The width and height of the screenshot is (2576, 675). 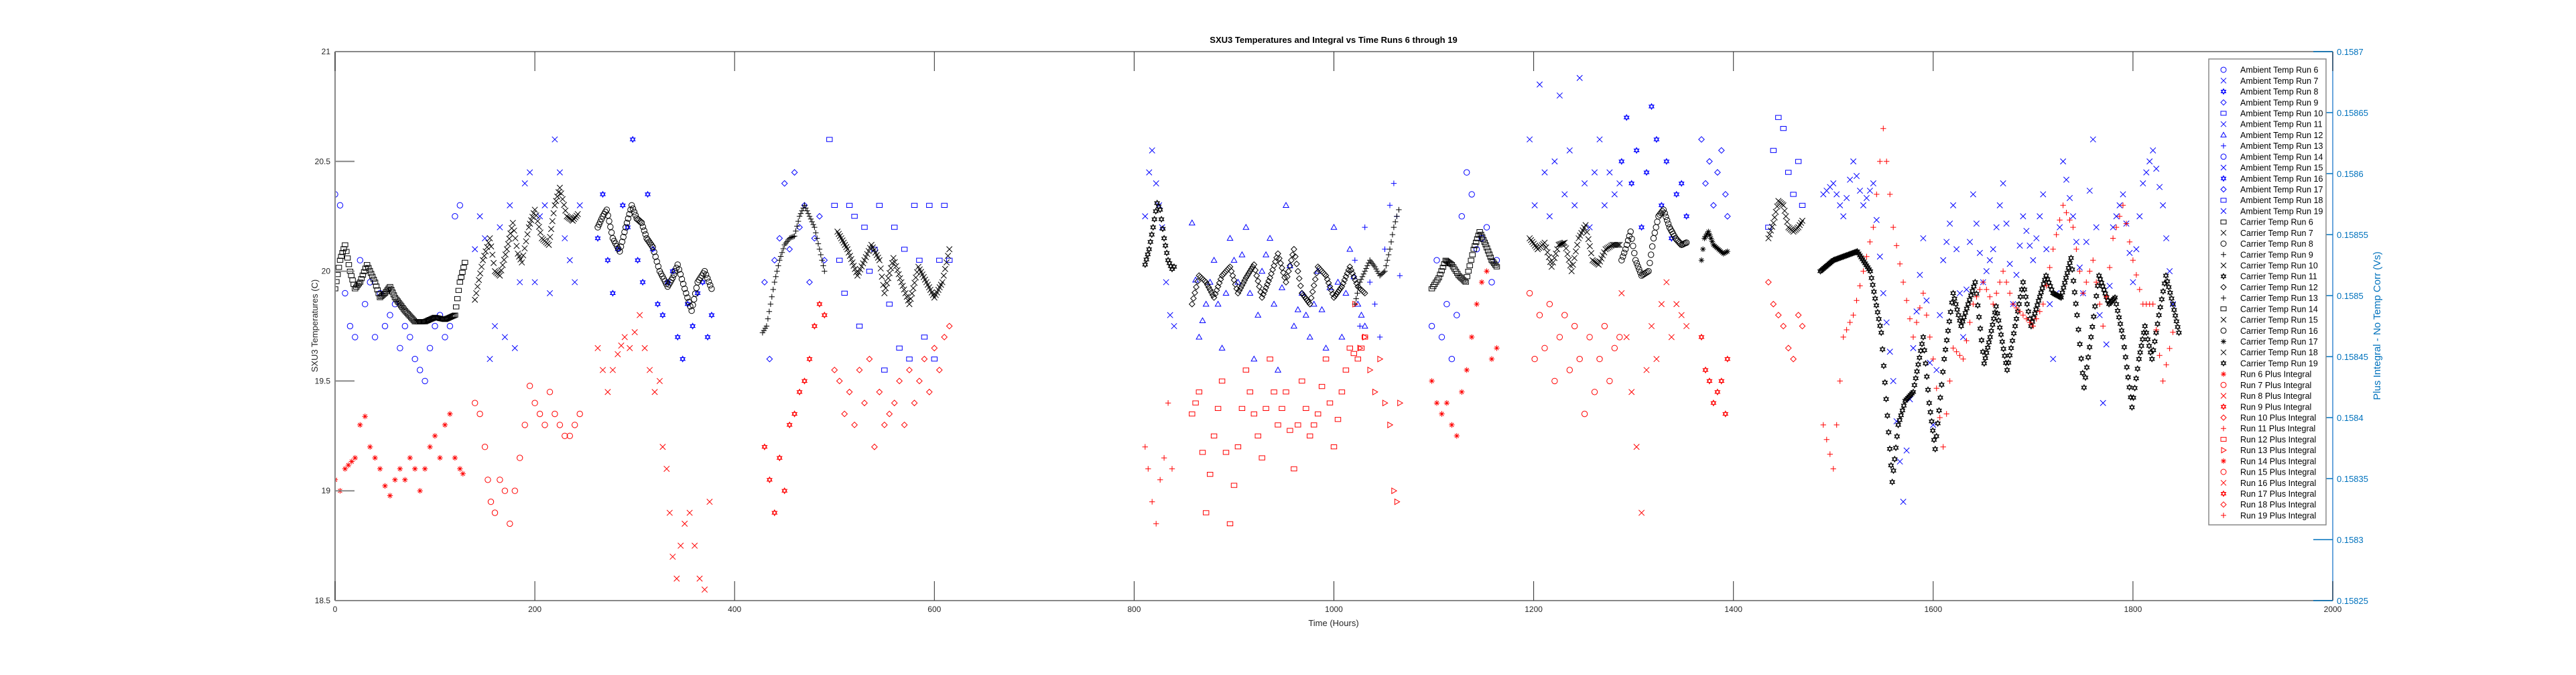 What do you see at coordinates (2271, 157) in the screenshot?
I see `legend-entry: Ambient Temp Run 14` at bounding box center [2271, 157].